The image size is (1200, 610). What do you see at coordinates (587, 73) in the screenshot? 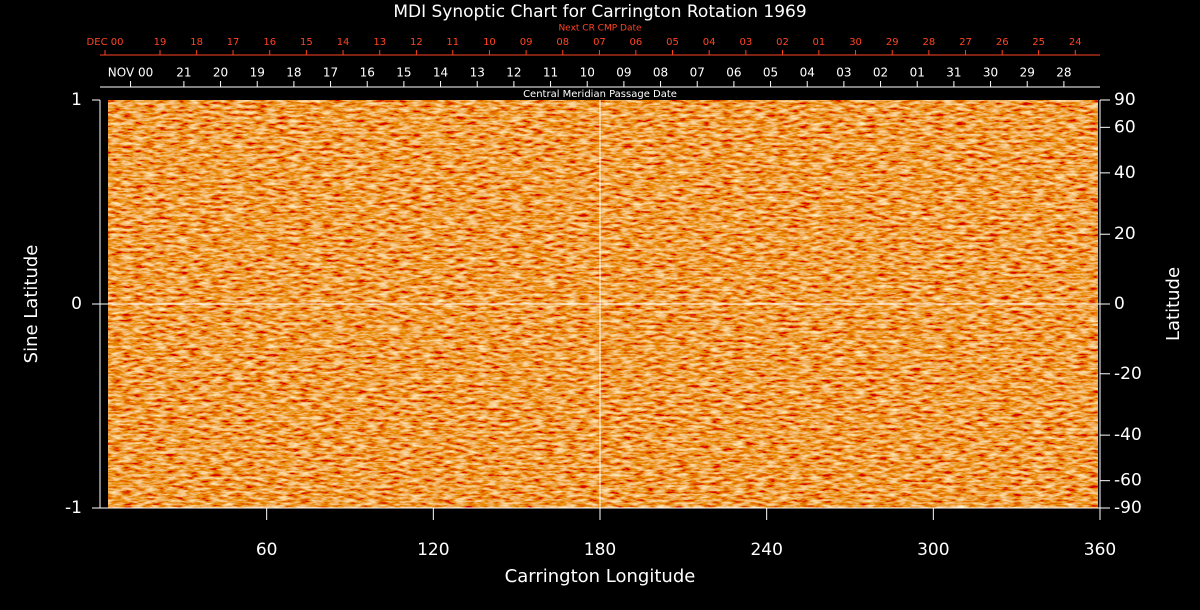
I see `x2-tick-label: 10` at bounding box center [587, 73].